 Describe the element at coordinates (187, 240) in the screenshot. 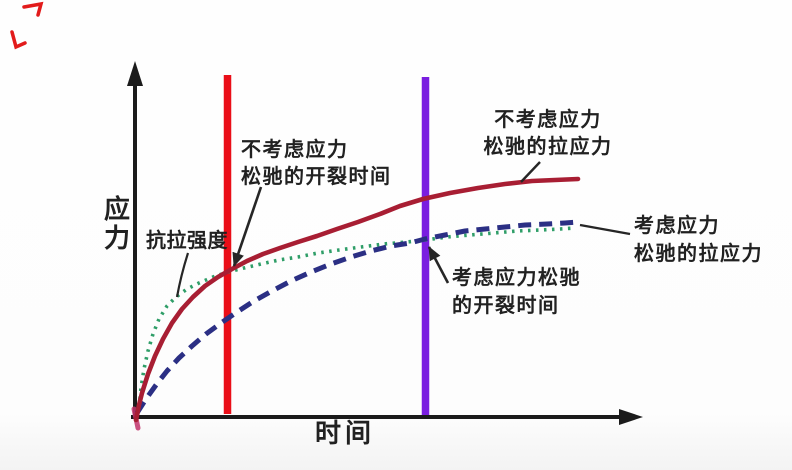

I see `tensile-strength-label: 抗拉强度` at that location.